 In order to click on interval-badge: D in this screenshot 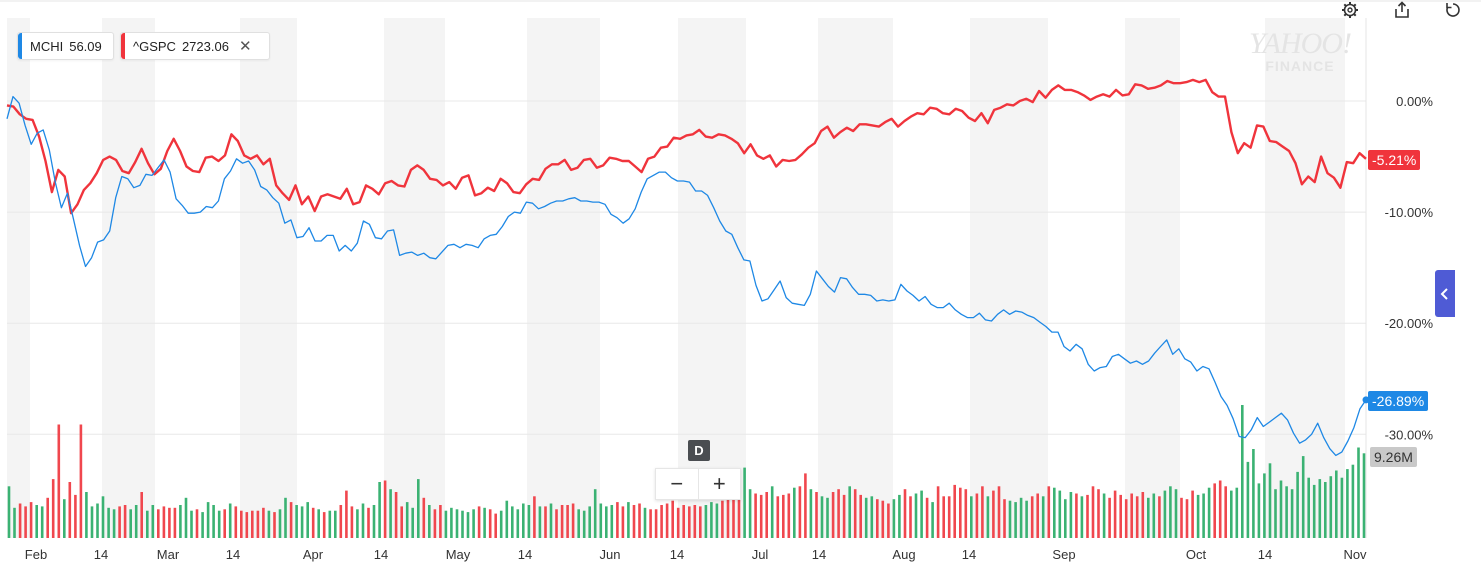, I will do `click(699, 450)`.